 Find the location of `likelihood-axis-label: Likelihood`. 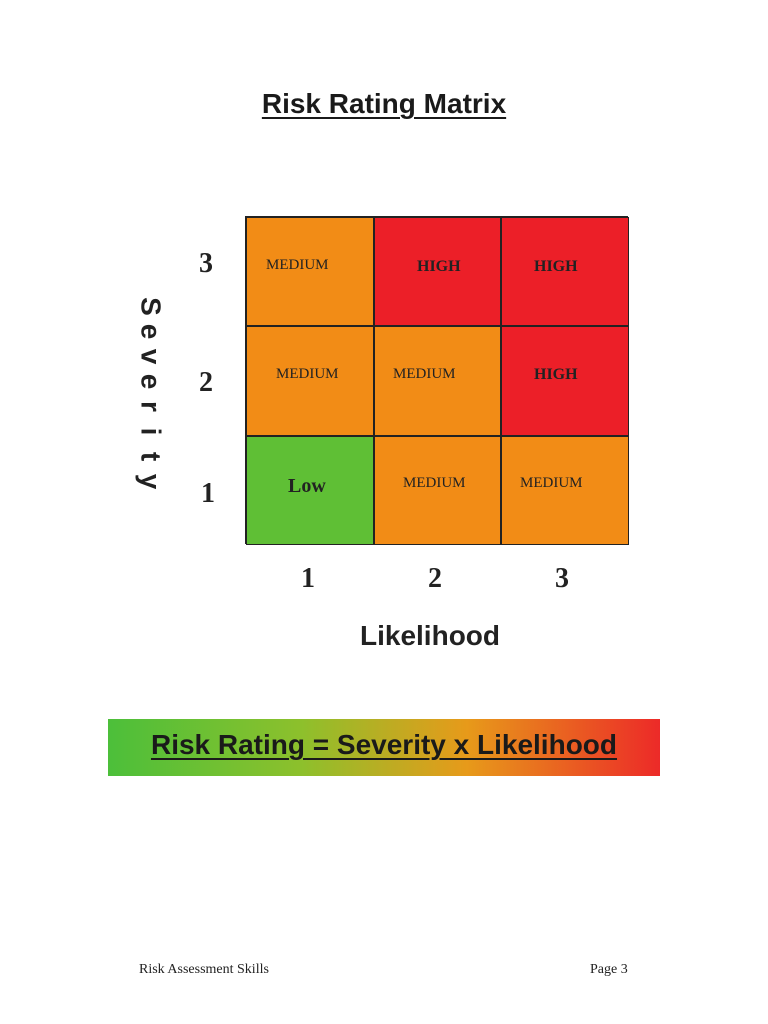

likelihood-axis-label: Likelihood is located at coordinates (430, 635).